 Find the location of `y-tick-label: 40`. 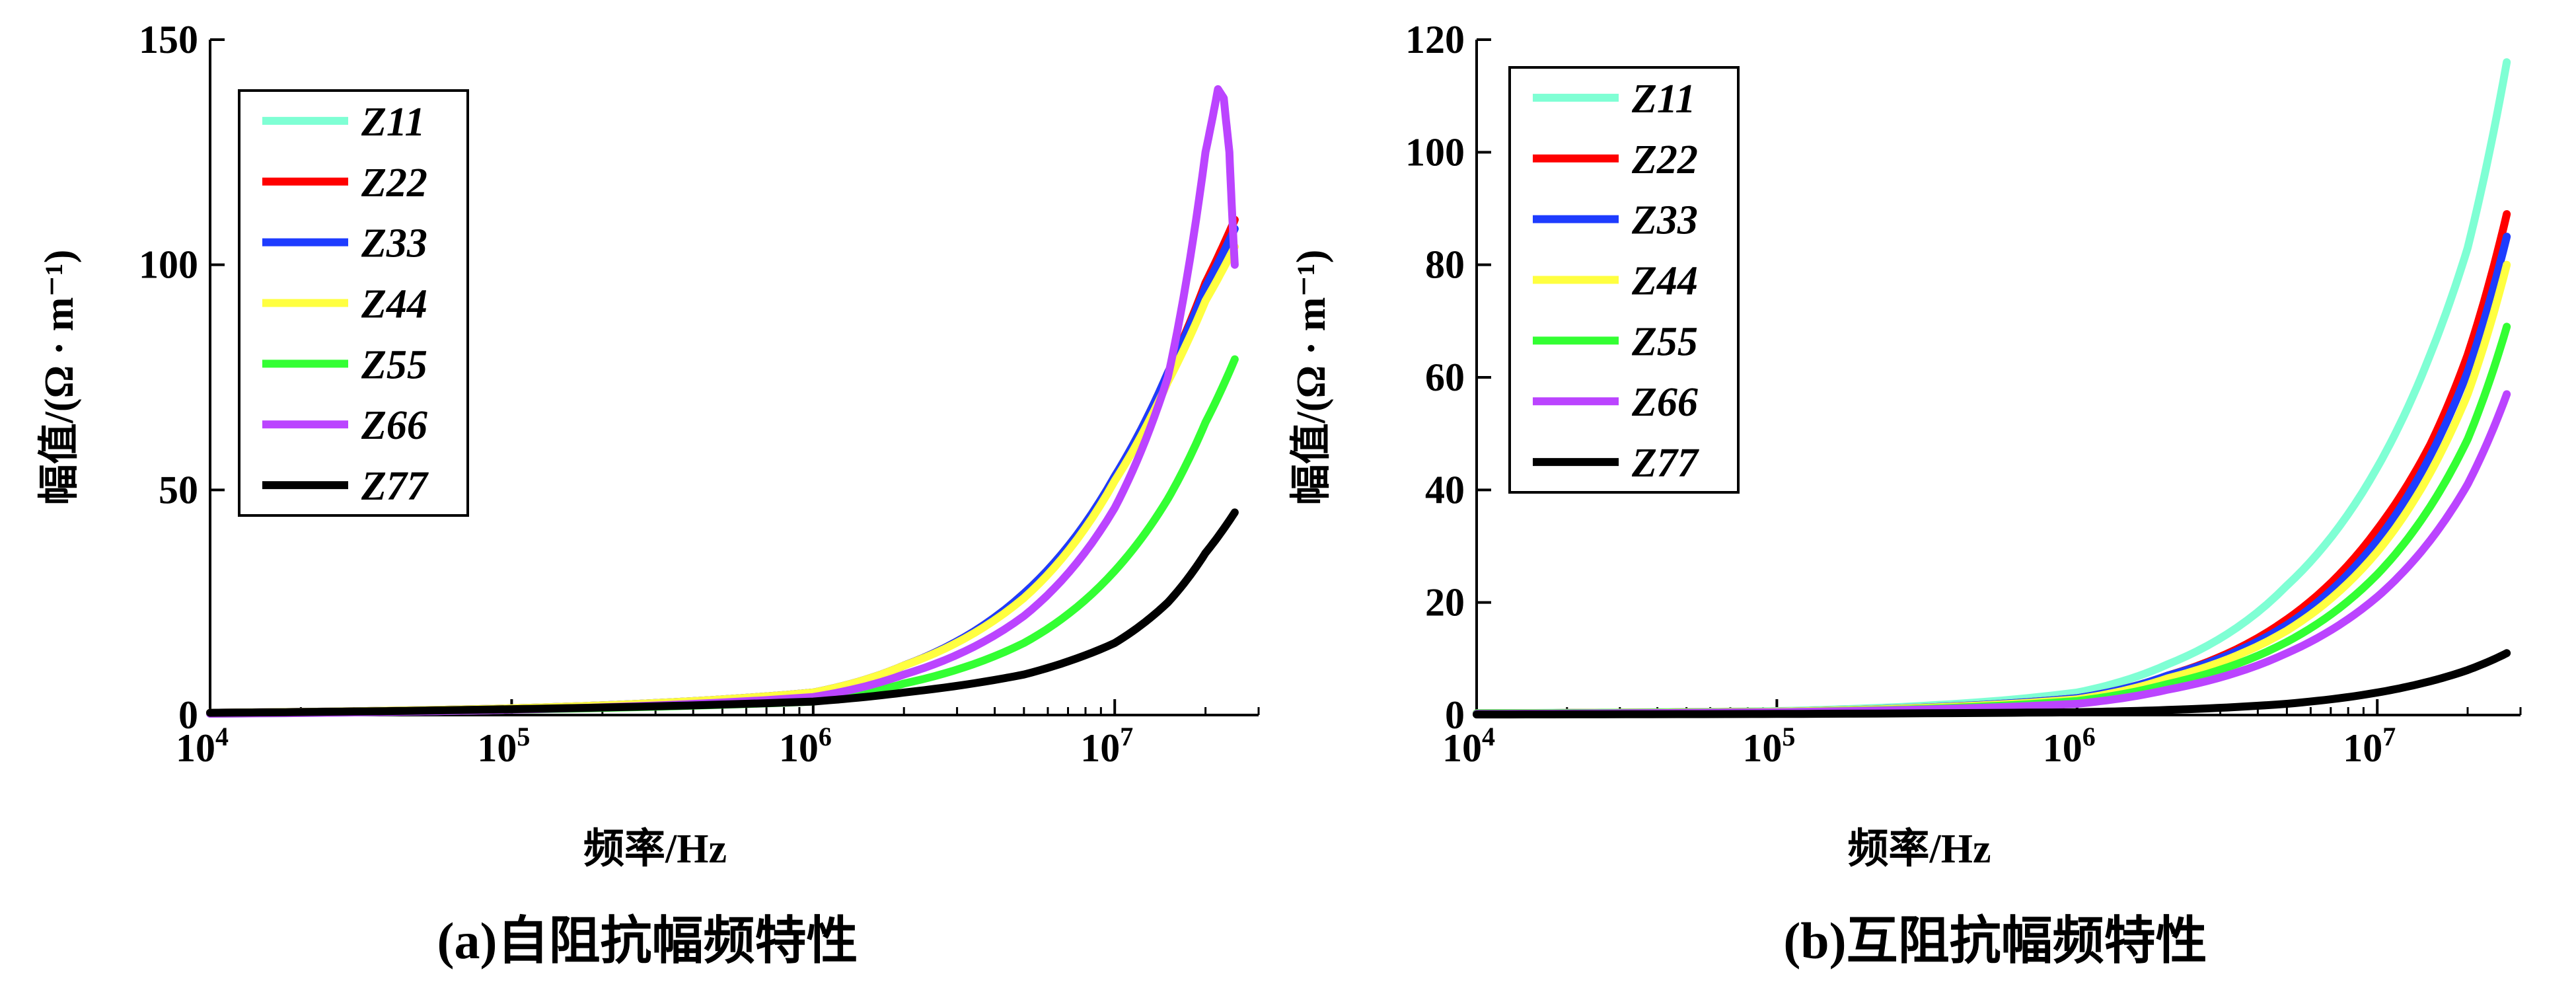

y-tick-label: 40 is located at coordinates (1445, 490).